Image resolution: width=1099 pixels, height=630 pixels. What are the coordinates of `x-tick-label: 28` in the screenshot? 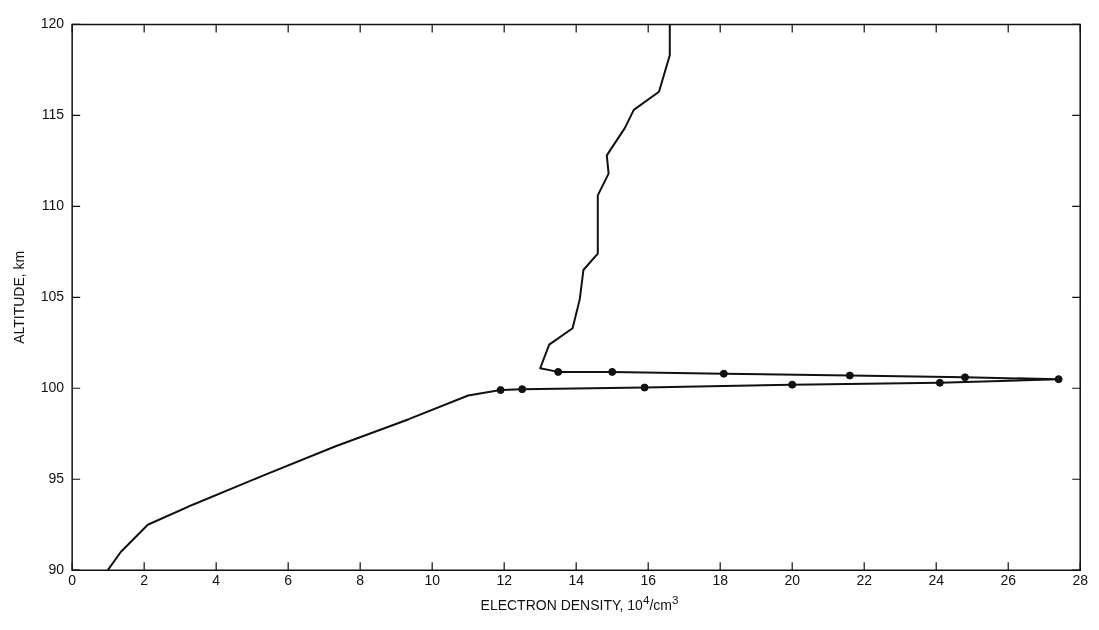 It's located at (1080, 580).